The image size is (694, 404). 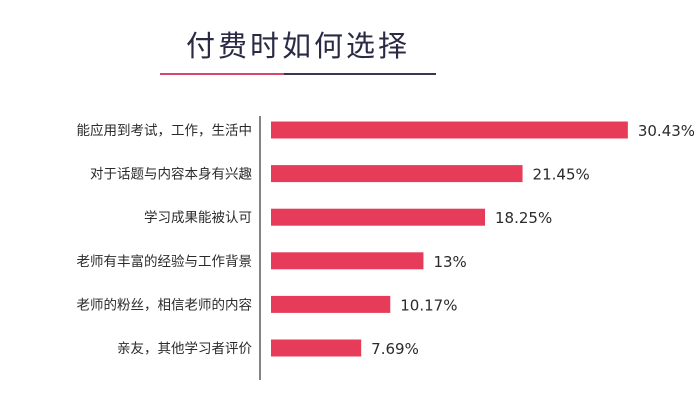 What do you see at coordinates (395, 349) in the screenshot?
I see `value-label-6: 7.69%` at bounding box center [395, 349].